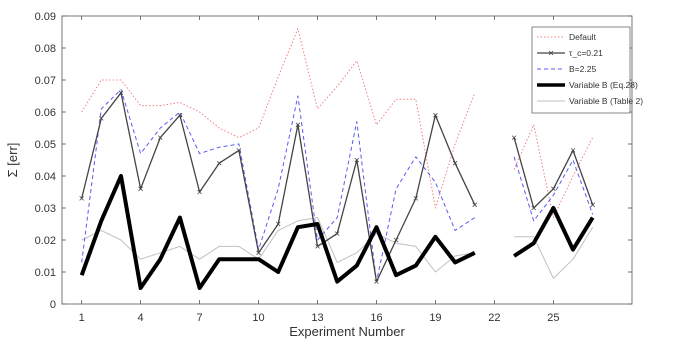 This screenshot has width=684, height=344. I want to click on legend-box, so click(581, 70).